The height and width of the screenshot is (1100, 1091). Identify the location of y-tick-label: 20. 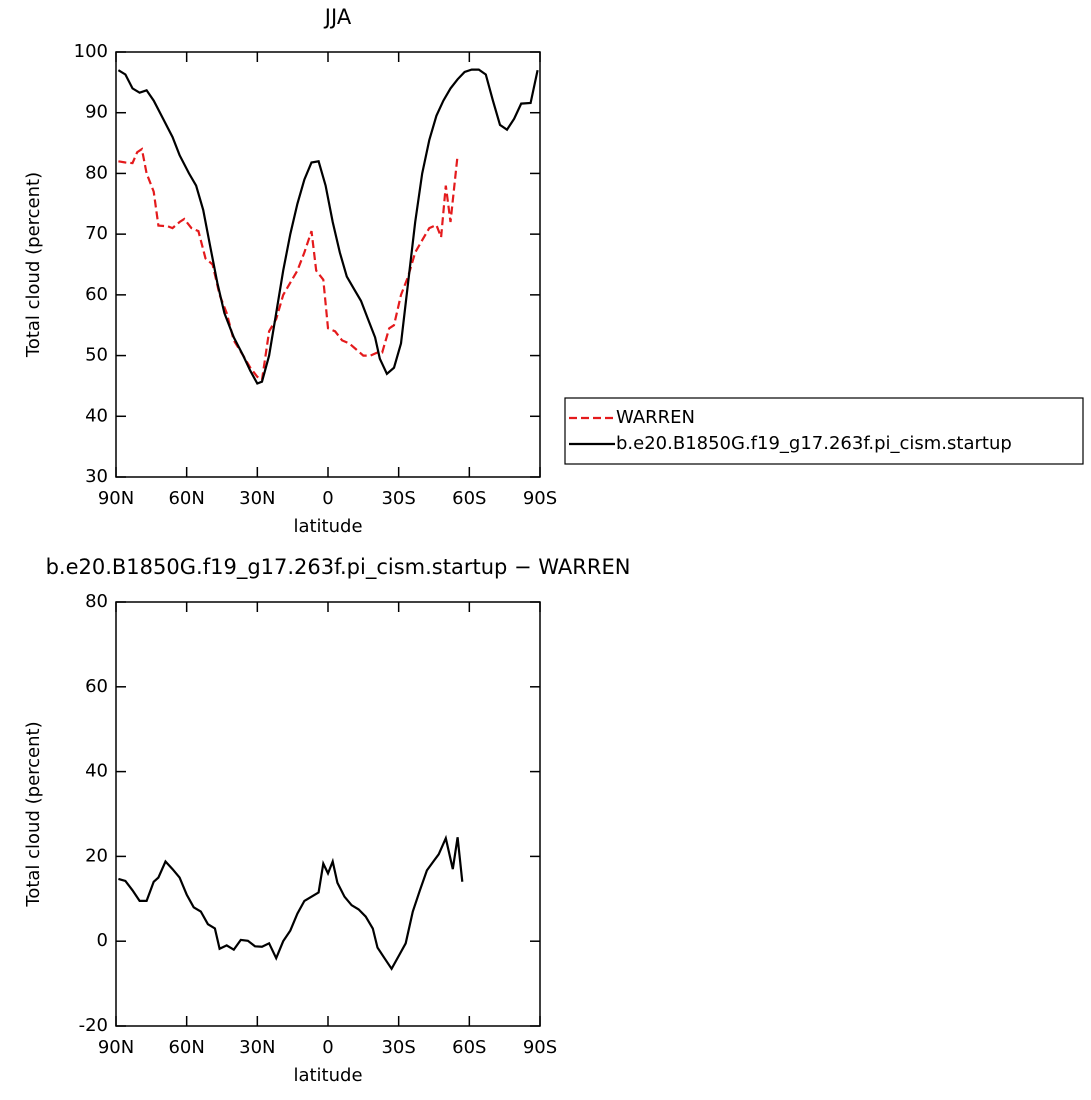
(96, 855).